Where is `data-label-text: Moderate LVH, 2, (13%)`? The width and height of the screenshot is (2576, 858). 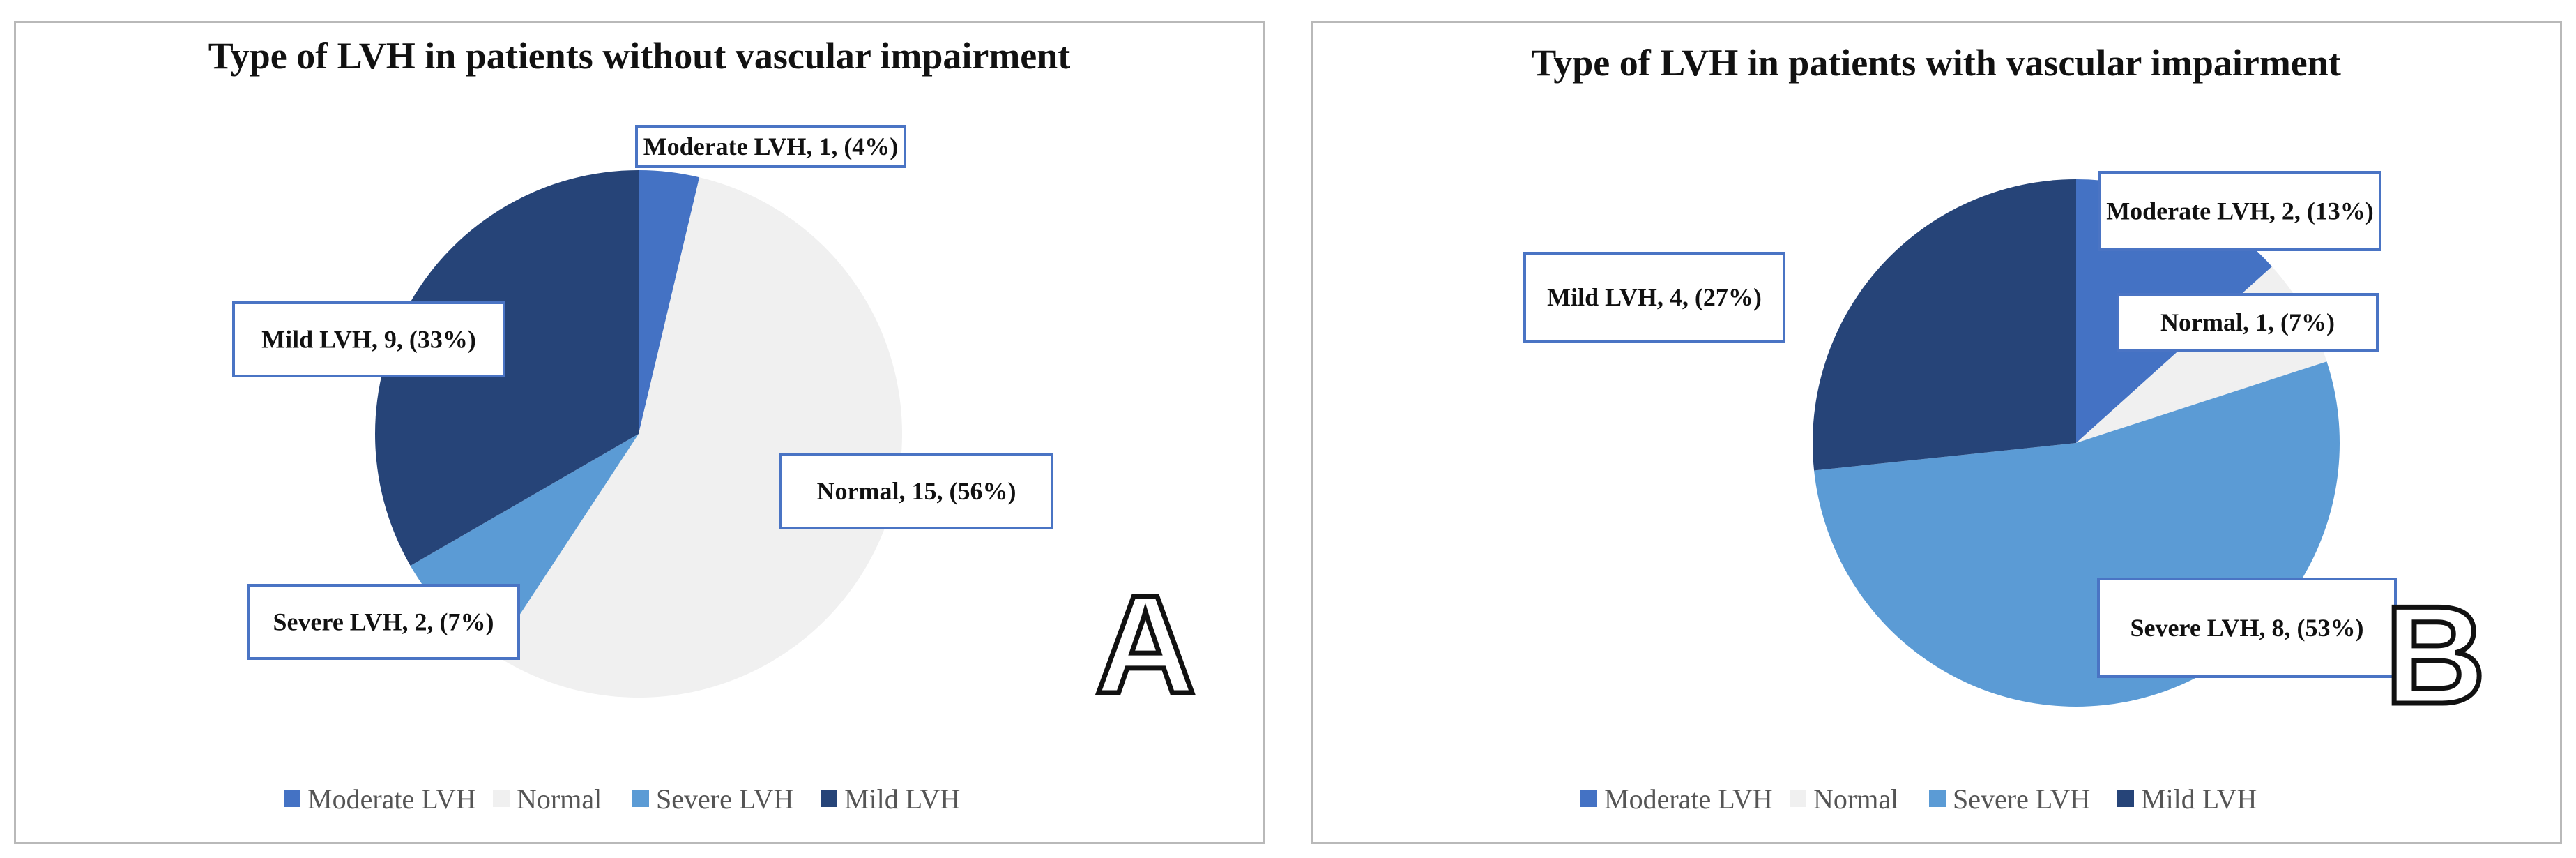 data-label-text: Moderate LVH, 2, (13%) is located at coordinates (2240, 211).